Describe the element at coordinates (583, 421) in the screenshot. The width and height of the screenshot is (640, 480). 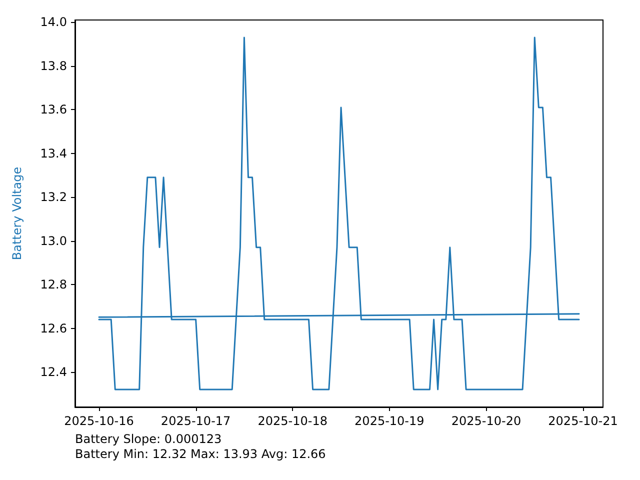
I see `x-tick-label: 2025-10-21` at that location.